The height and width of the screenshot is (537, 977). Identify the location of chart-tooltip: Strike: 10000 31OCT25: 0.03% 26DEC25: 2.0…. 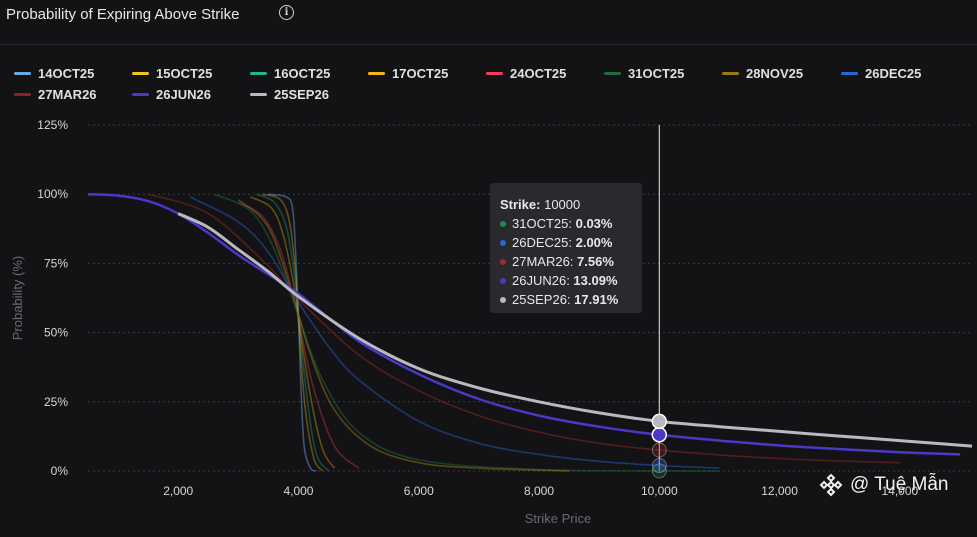
(566, 248).